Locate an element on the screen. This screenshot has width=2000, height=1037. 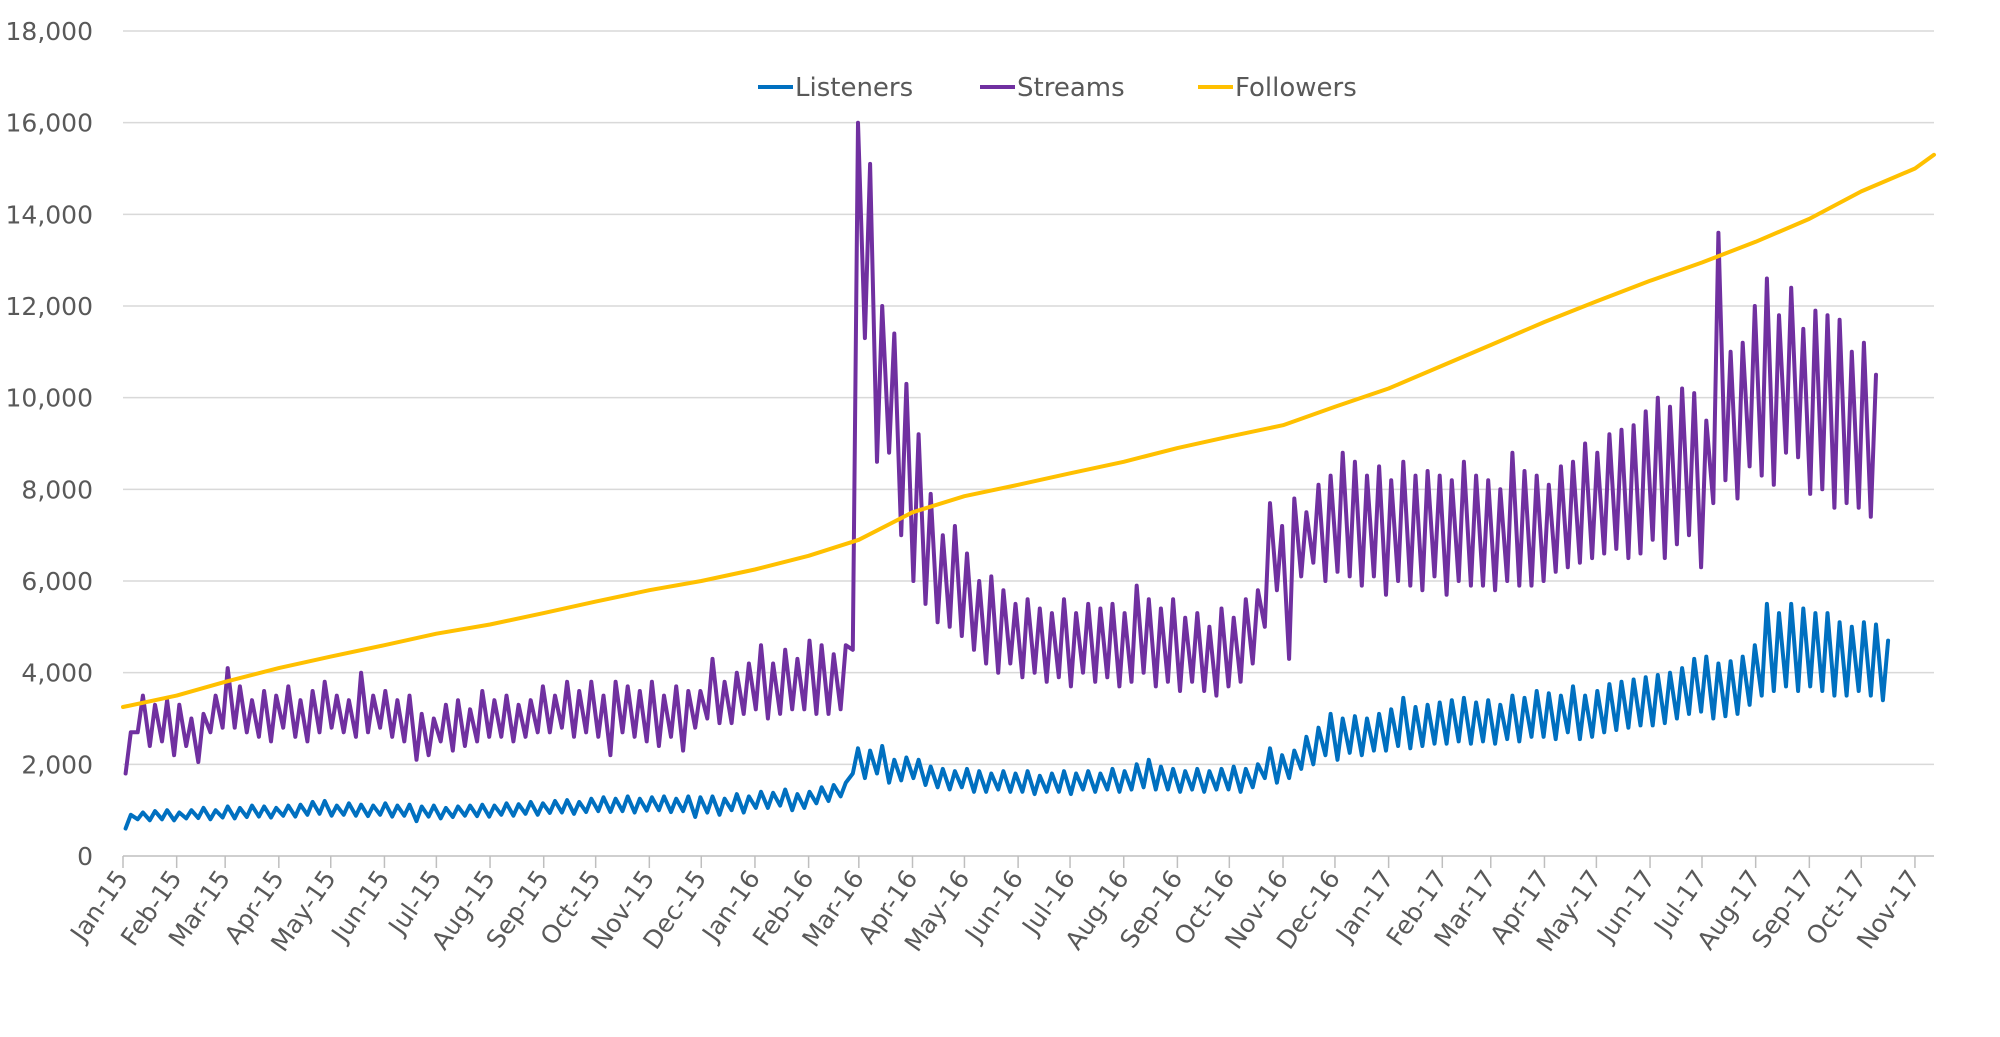
legend-item-listeners: Listeners is located at coordinates (835, 88).